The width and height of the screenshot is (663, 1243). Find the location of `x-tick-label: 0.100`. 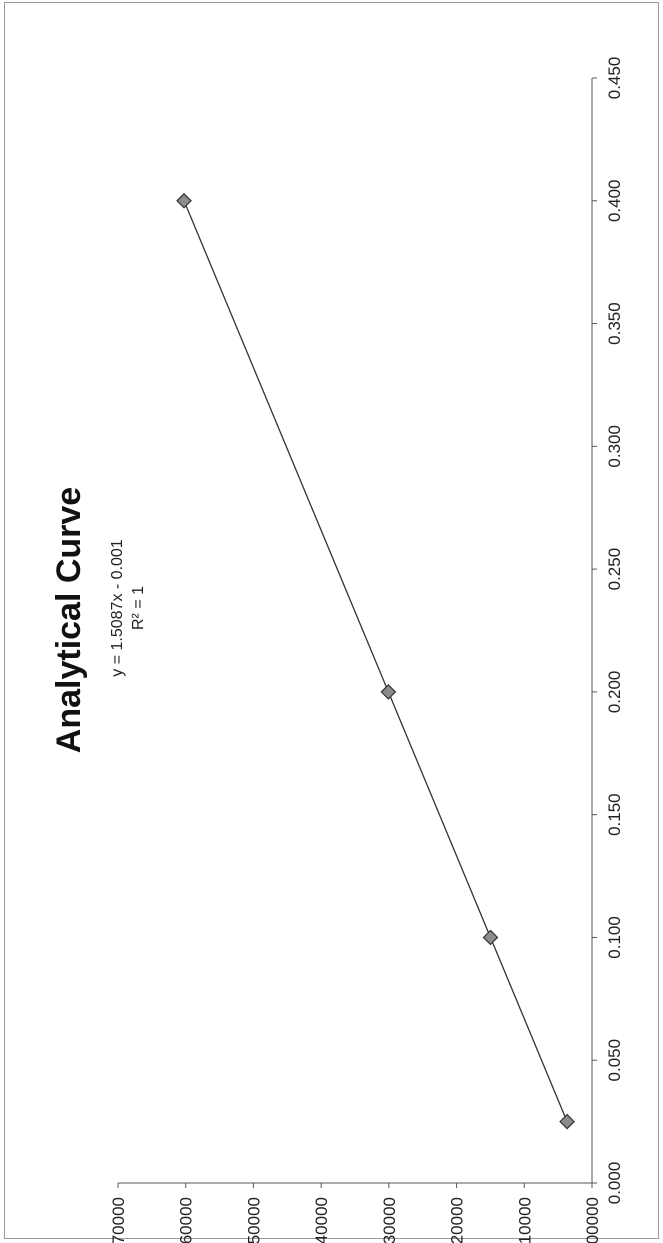

x-tick-label: 0.100 is located at coordinates (614, 937).